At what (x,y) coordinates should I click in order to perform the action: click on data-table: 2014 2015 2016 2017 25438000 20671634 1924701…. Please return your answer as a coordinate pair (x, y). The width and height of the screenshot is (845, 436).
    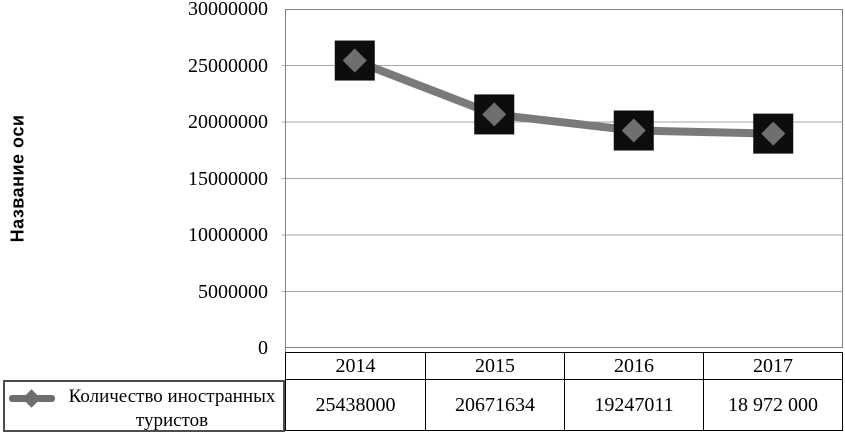
    Looking at the image, I should click on (564, 391).